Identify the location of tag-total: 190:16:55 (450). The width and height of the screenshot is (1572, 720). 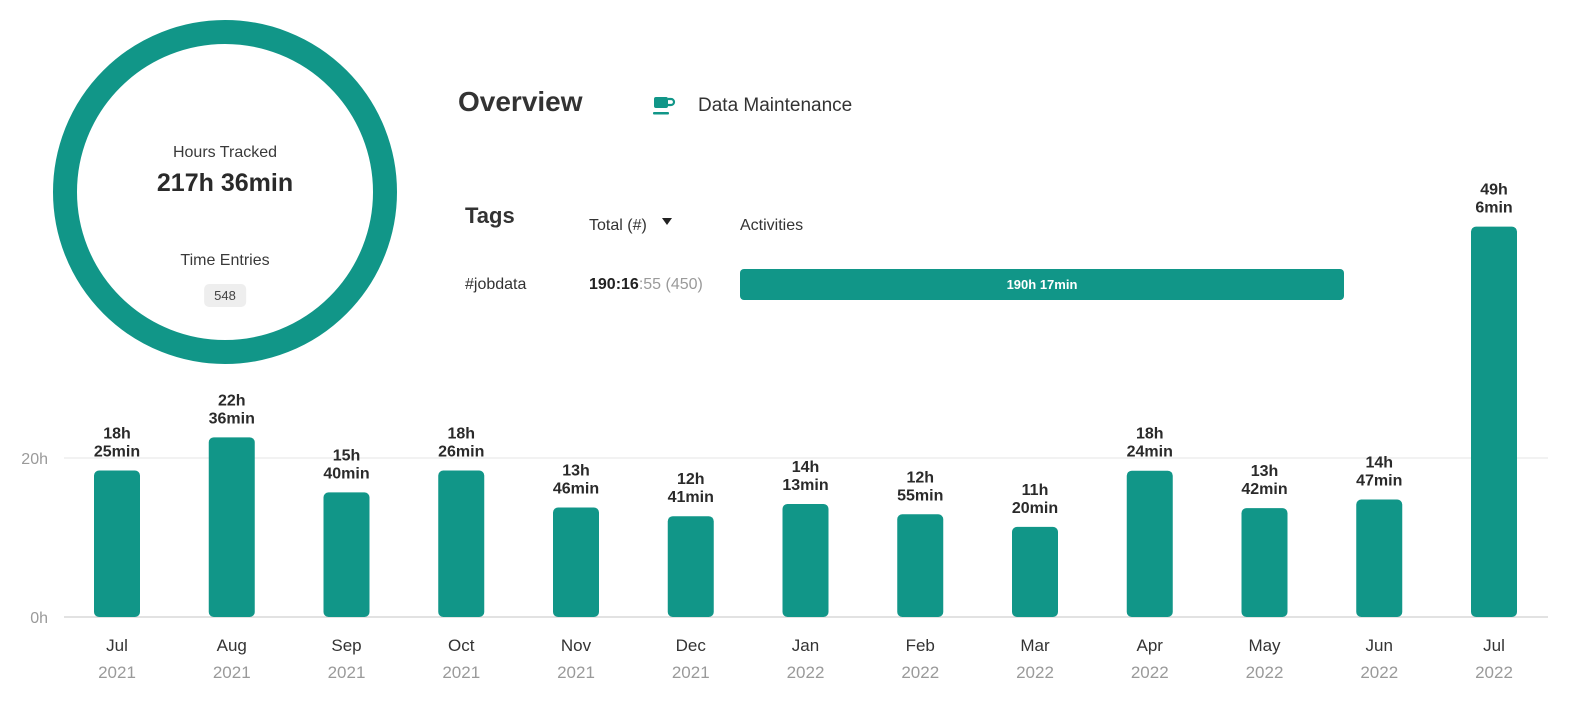
(646, 285).